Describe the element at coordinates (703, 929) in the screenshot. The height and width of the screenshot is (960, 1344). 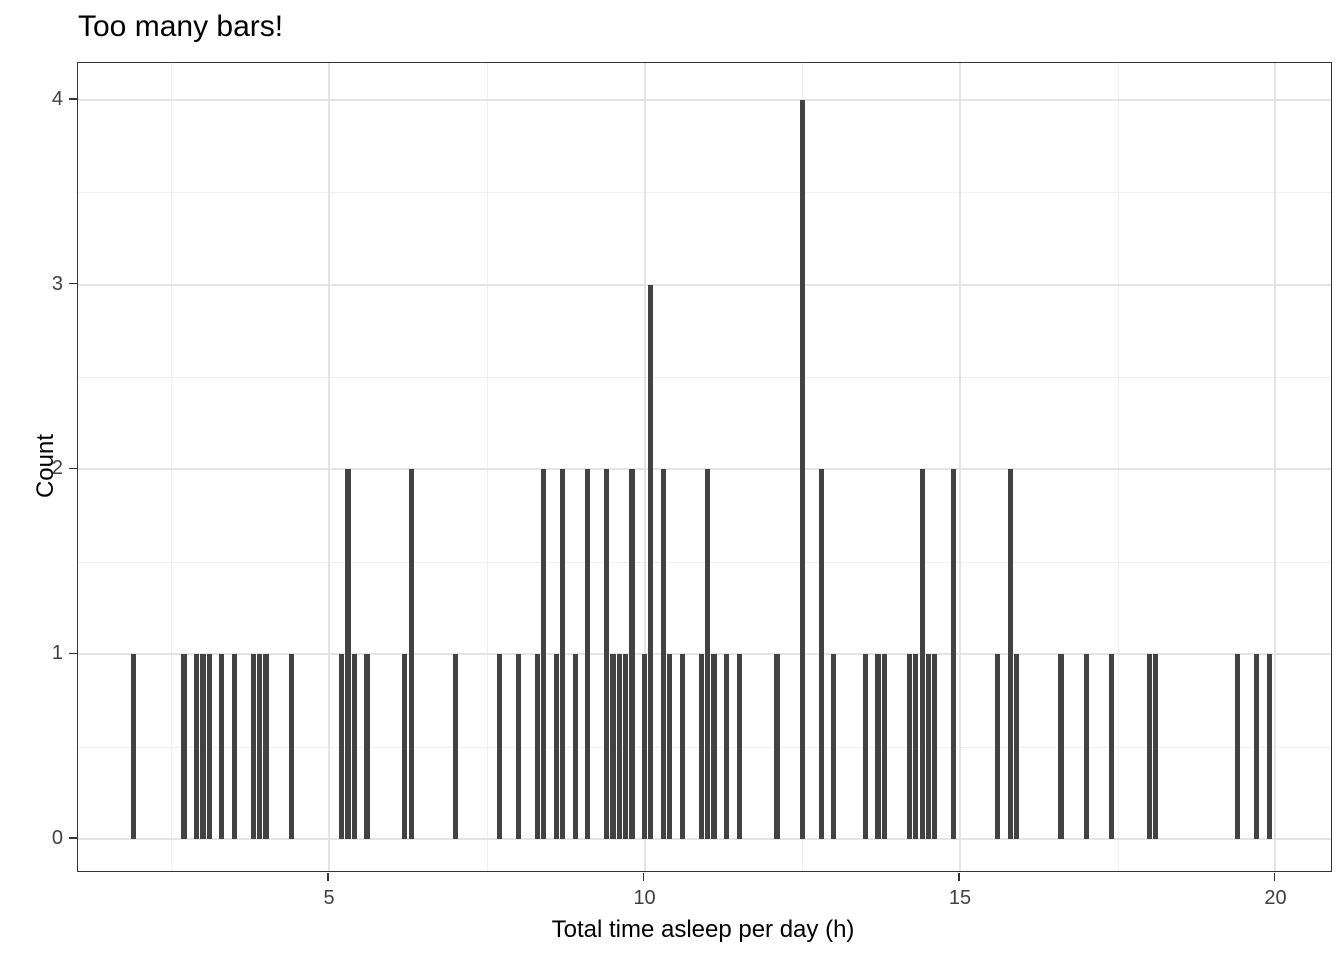
I see `x-axis-title: Total time asleep per day (h)` at that location.